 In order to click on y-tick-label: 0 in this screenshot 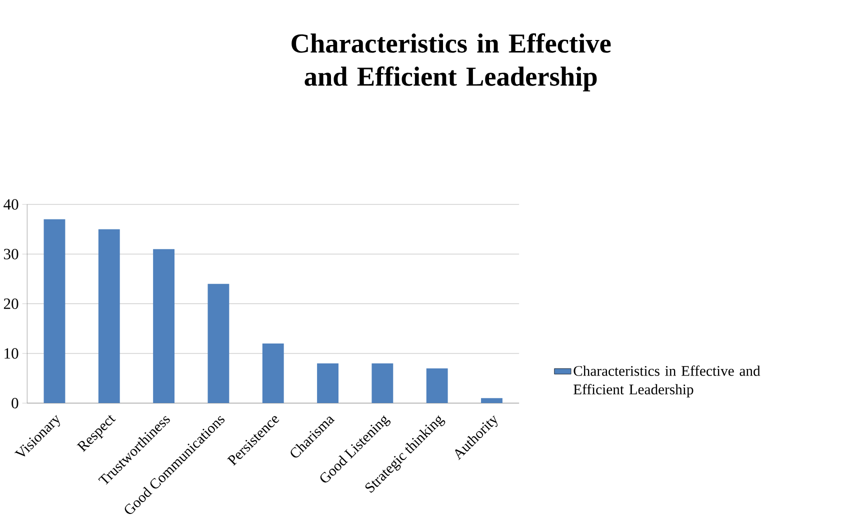, I will do `click(15, 403)`.